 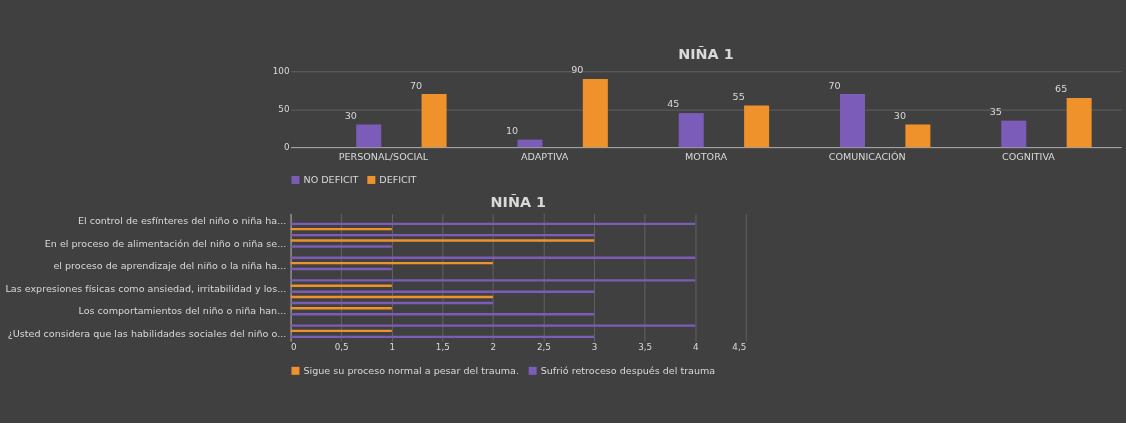 What do you see at coordinates (512, 131) in the screenshot?
I see `data-label: 10` at bounding box center [512, 131].